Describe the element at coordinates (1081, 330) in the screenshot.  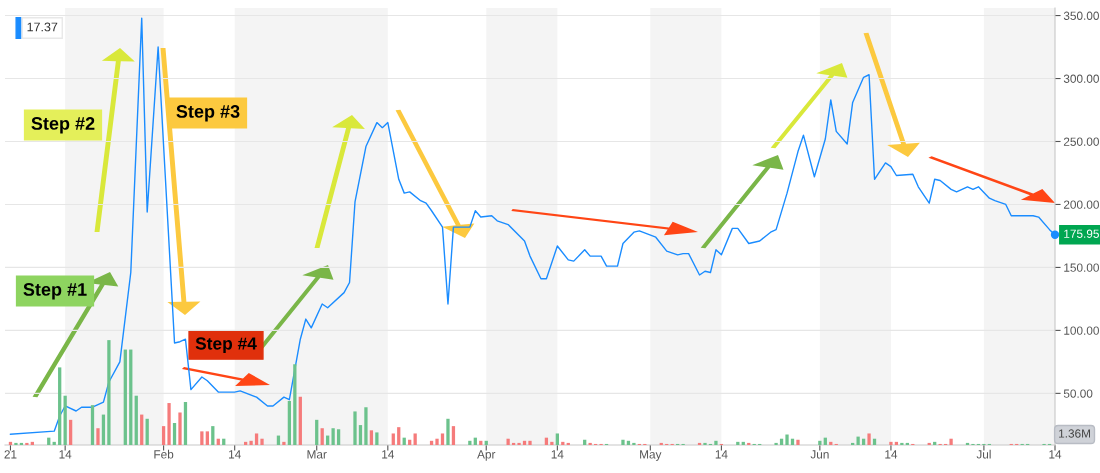
I see `y-tick-label: 100.00` at that location.